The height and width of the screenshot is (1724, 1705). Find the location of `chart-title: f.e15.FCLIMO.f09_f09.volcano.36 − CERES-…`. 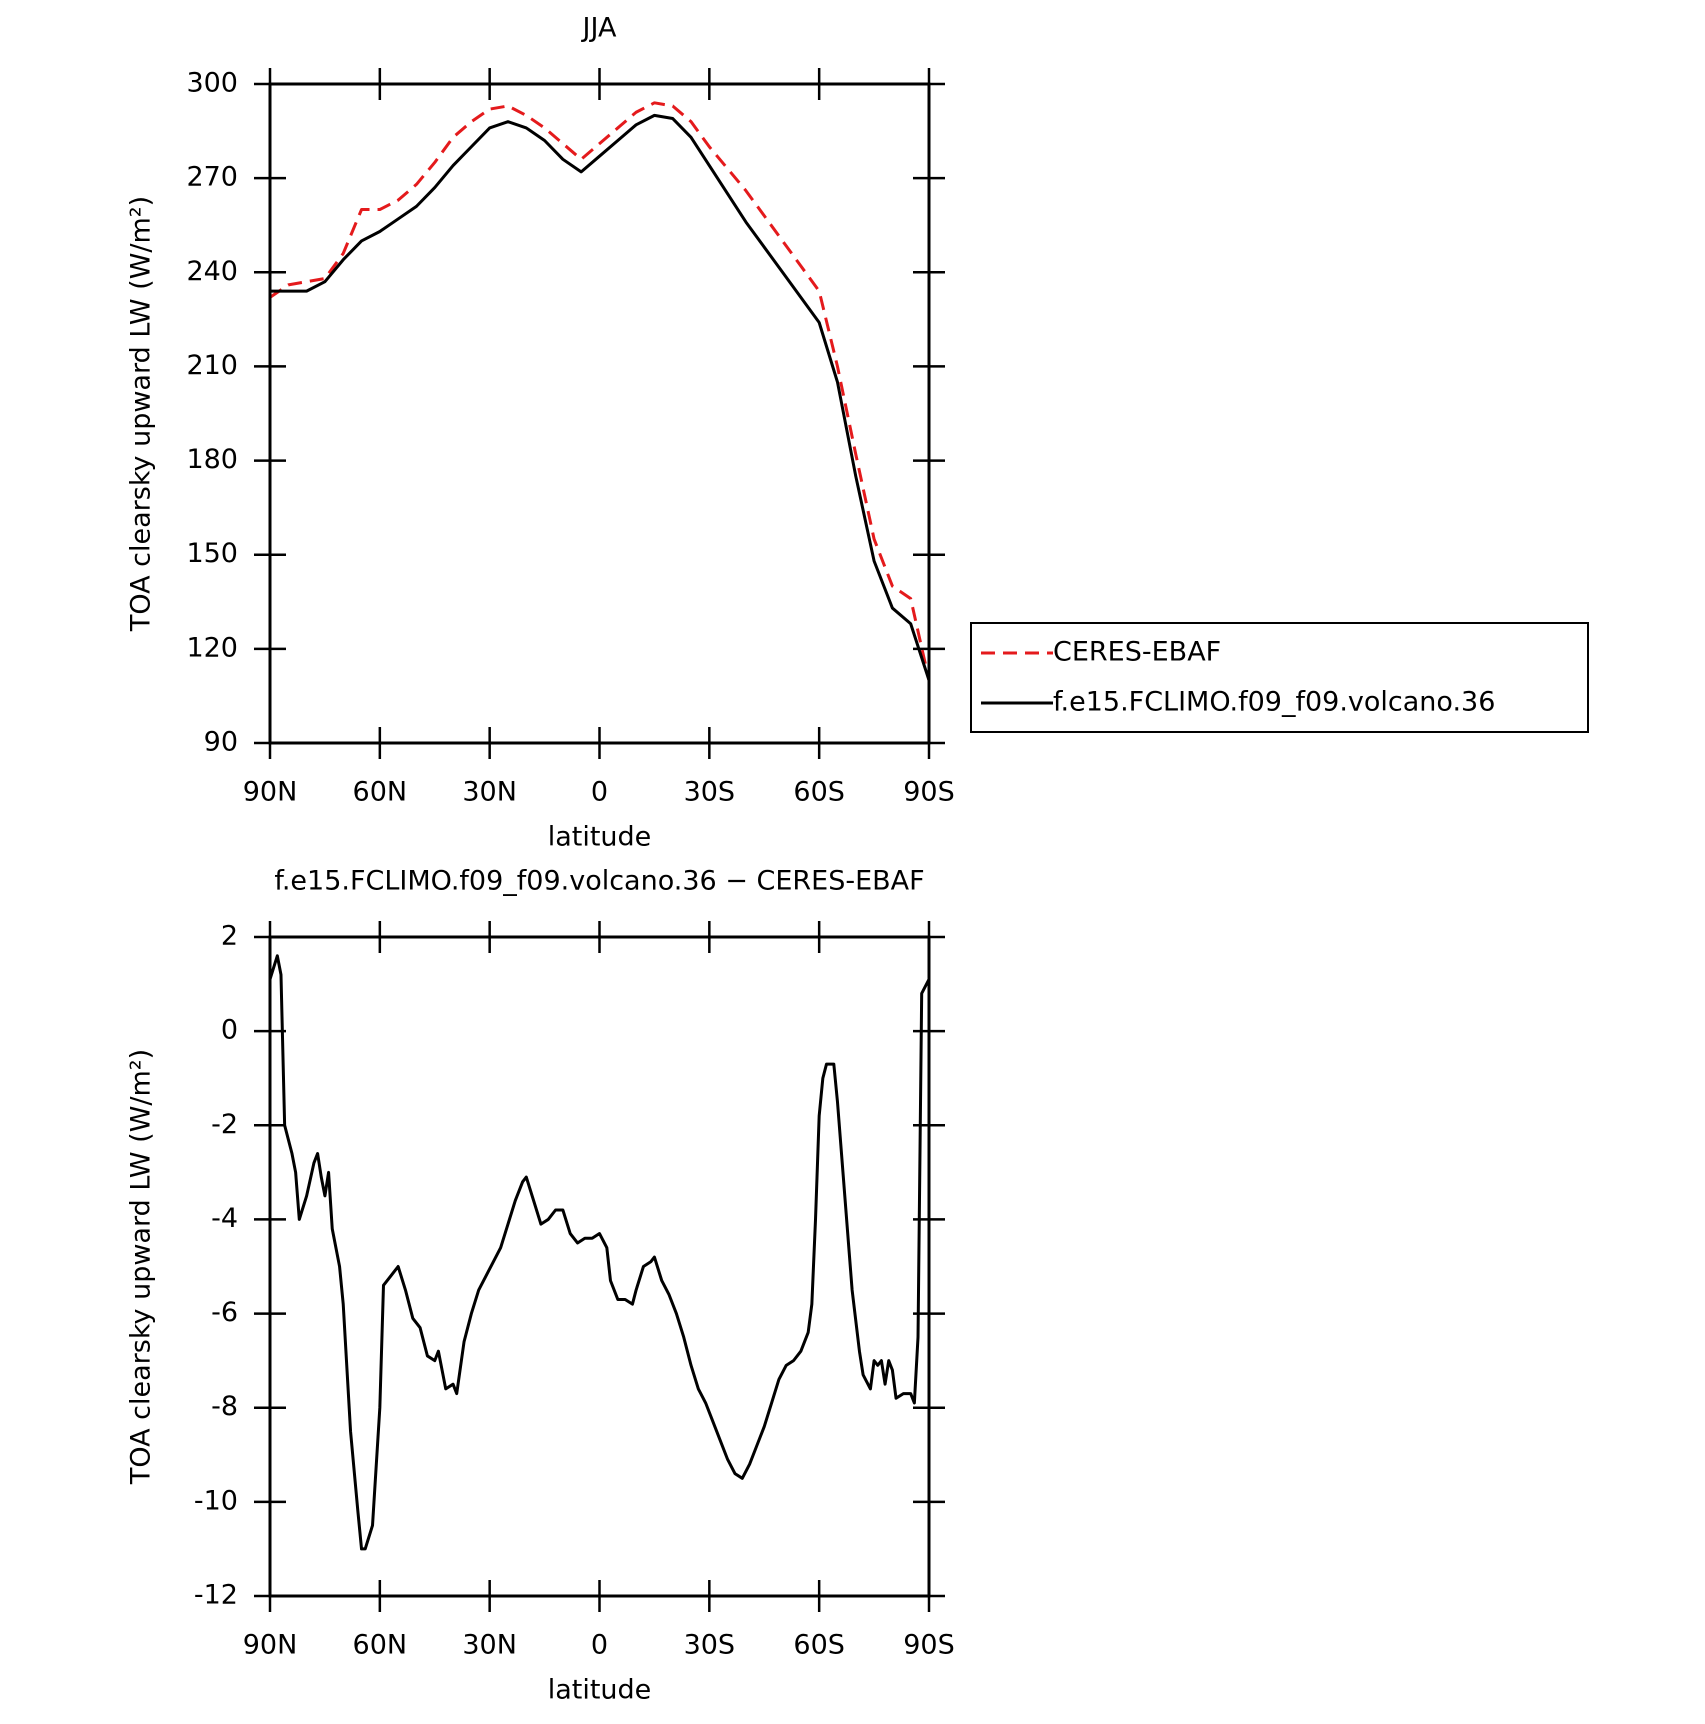

chart-title: f.e15.FCLIMO.f09_f09.volcano.36 − CERES-… is located at coordinates (599, 881).